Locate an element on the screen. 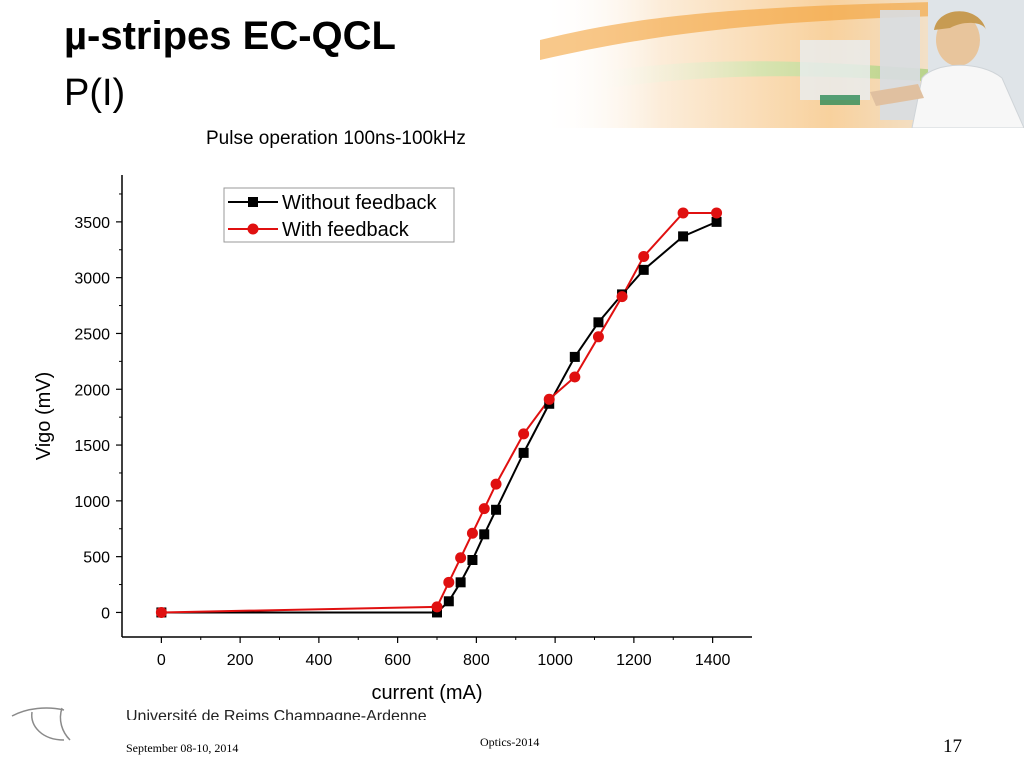  y-tick-label: 1500 is located at coordinates (92, 446).